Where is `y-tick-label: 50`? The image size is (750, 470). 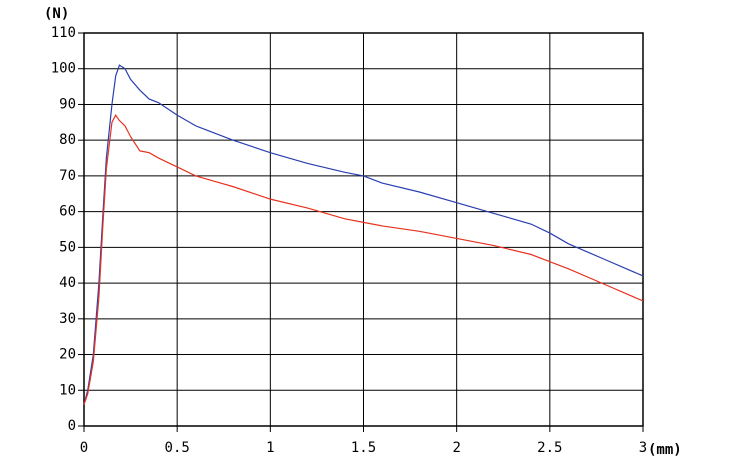
y-tick-label: 50 is located at coordinates (67, 247).